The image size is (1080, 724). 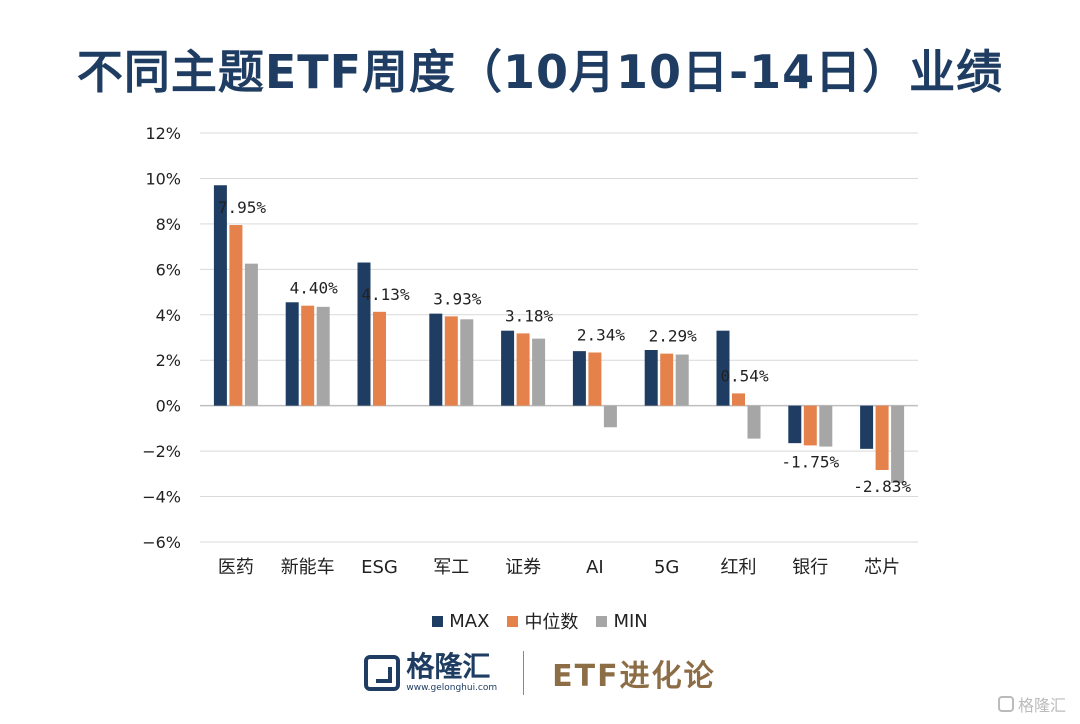 What do you see at coordinates (451, 567) in the screenshot?
I see `x-tick-label: 军工` at bounding box center [451, 567].